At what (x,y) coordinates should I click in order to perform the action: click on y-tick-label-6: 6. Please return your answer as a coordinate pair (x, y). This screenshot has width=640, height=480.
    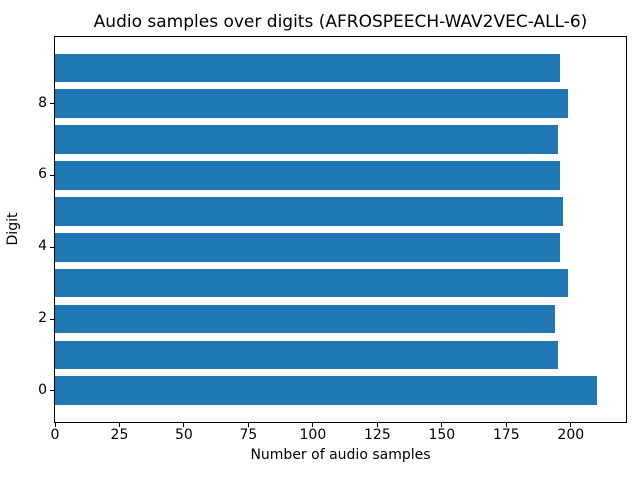
    Looking at the image, I should click on (42, 174).